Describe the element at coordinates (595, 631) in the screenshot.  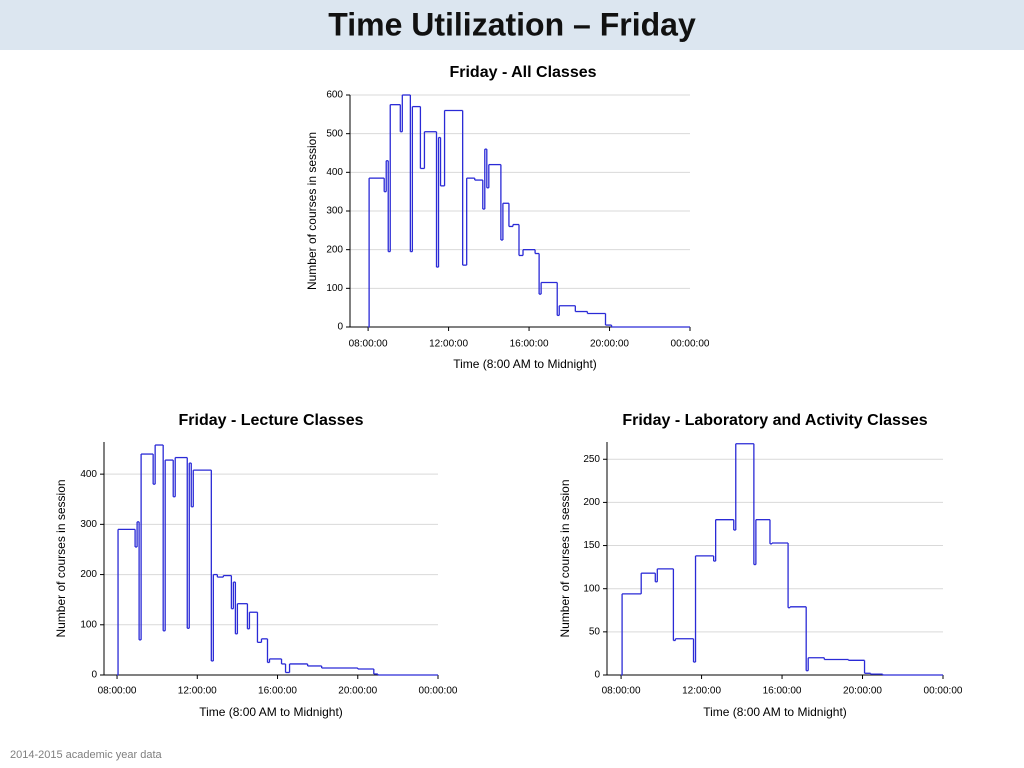
I see `y-tick-label: 50` at that location.